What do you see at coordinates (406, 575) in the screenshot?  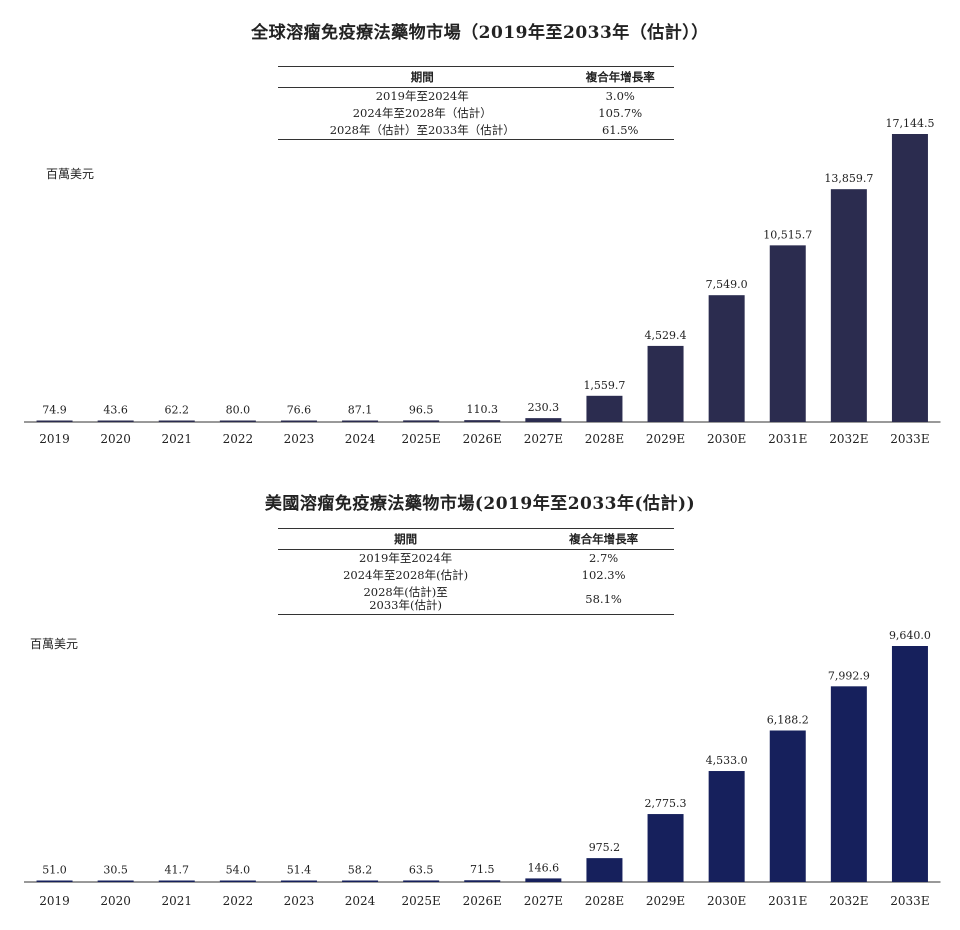 I see `cagr-period: 2024年至2028年(估計)` at bounding box center [406, 575].